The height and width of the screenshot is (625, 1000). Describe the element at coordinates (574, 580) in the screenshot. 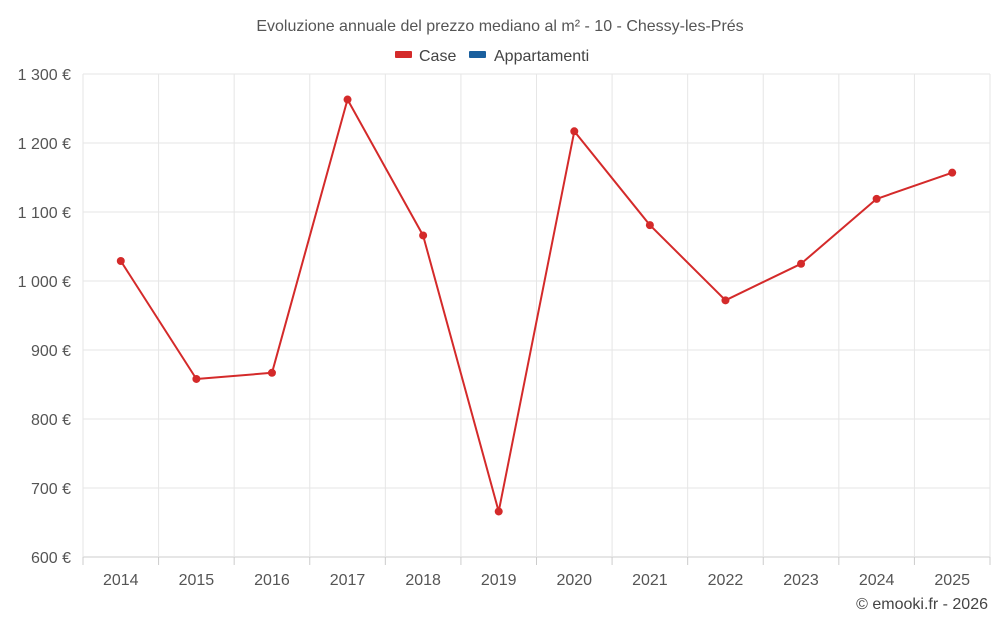

I see `x-tick-label: 2020` at that location.